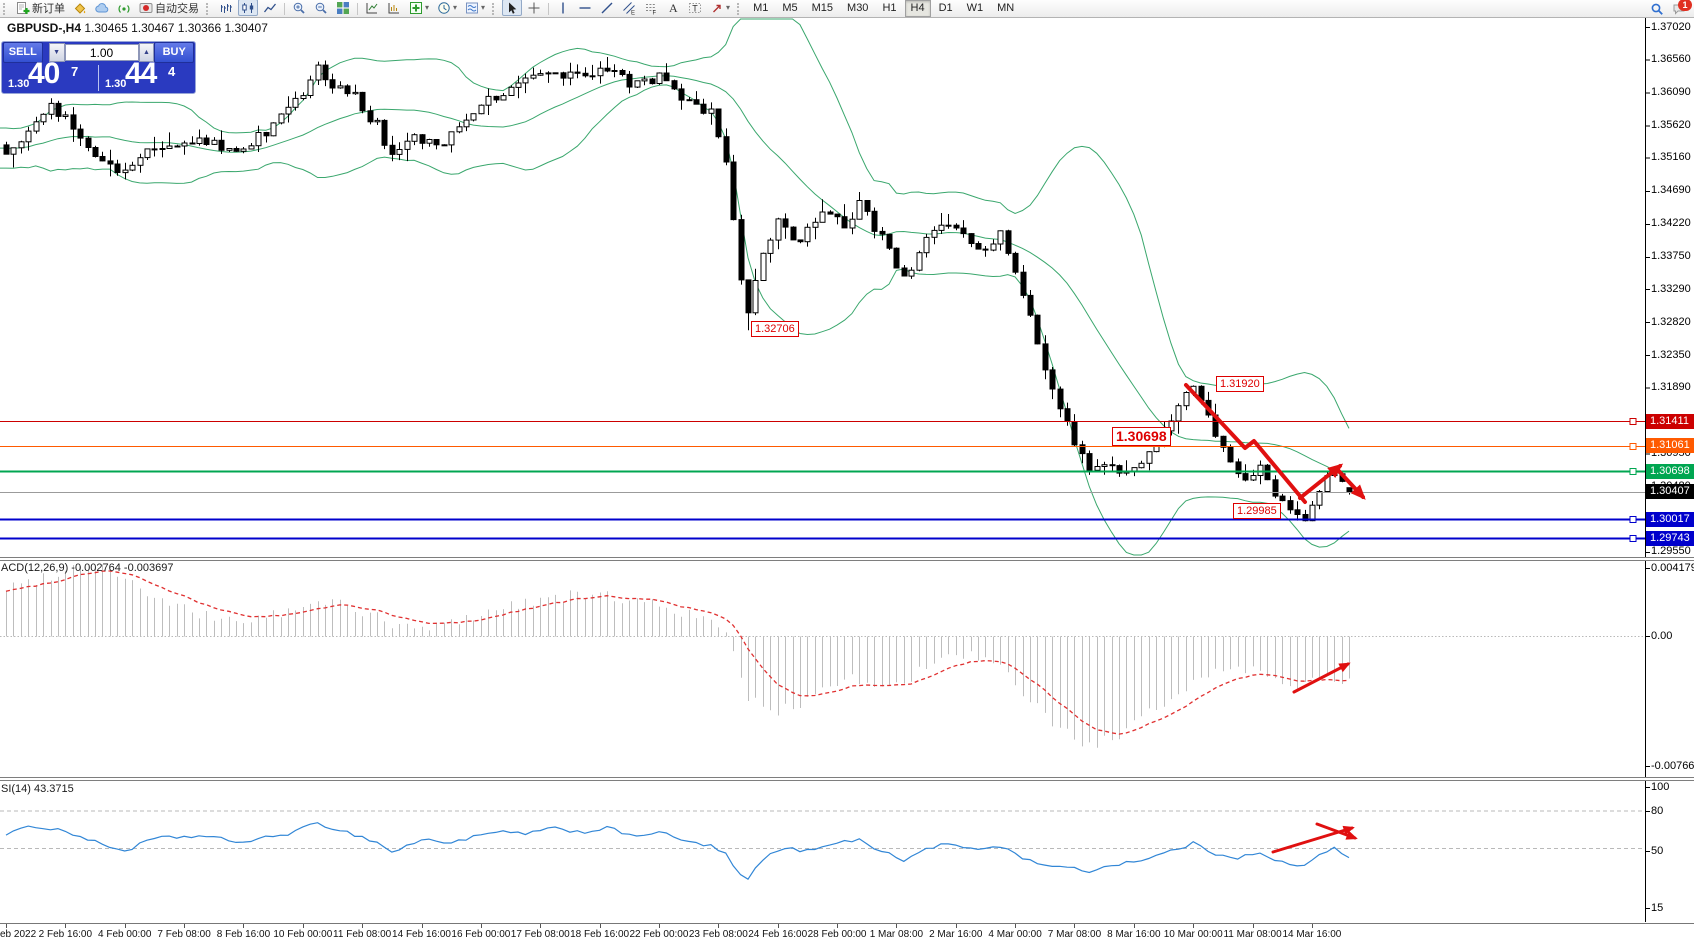 The height and width of the screenshot is (942, 1694). Describe the element at coordinates (174, 52) in the screenshot. I see `buy-button: BUY` at that location.